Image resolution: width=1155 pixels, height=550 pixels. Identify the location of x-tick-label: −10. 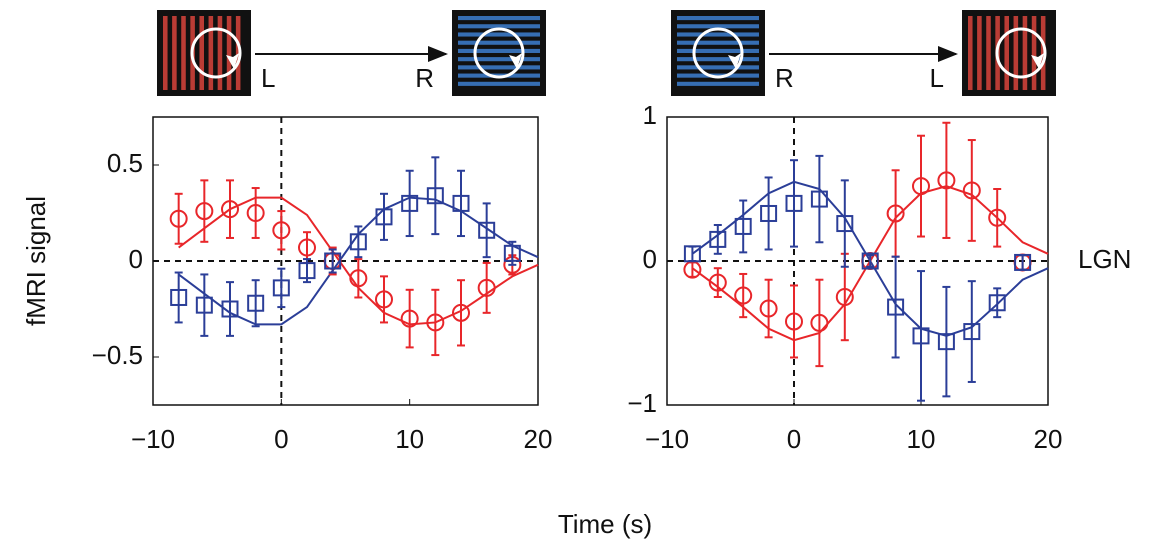
(667, 439).